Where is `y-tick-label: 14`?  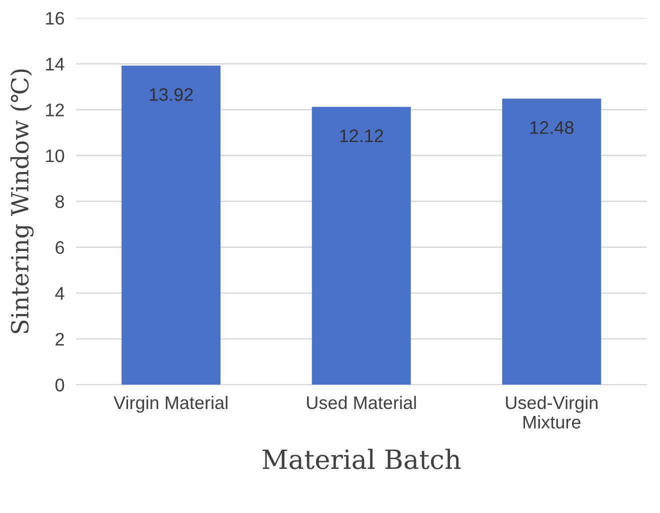 y-tick-label: 14 is located at coordinates (55, 64).